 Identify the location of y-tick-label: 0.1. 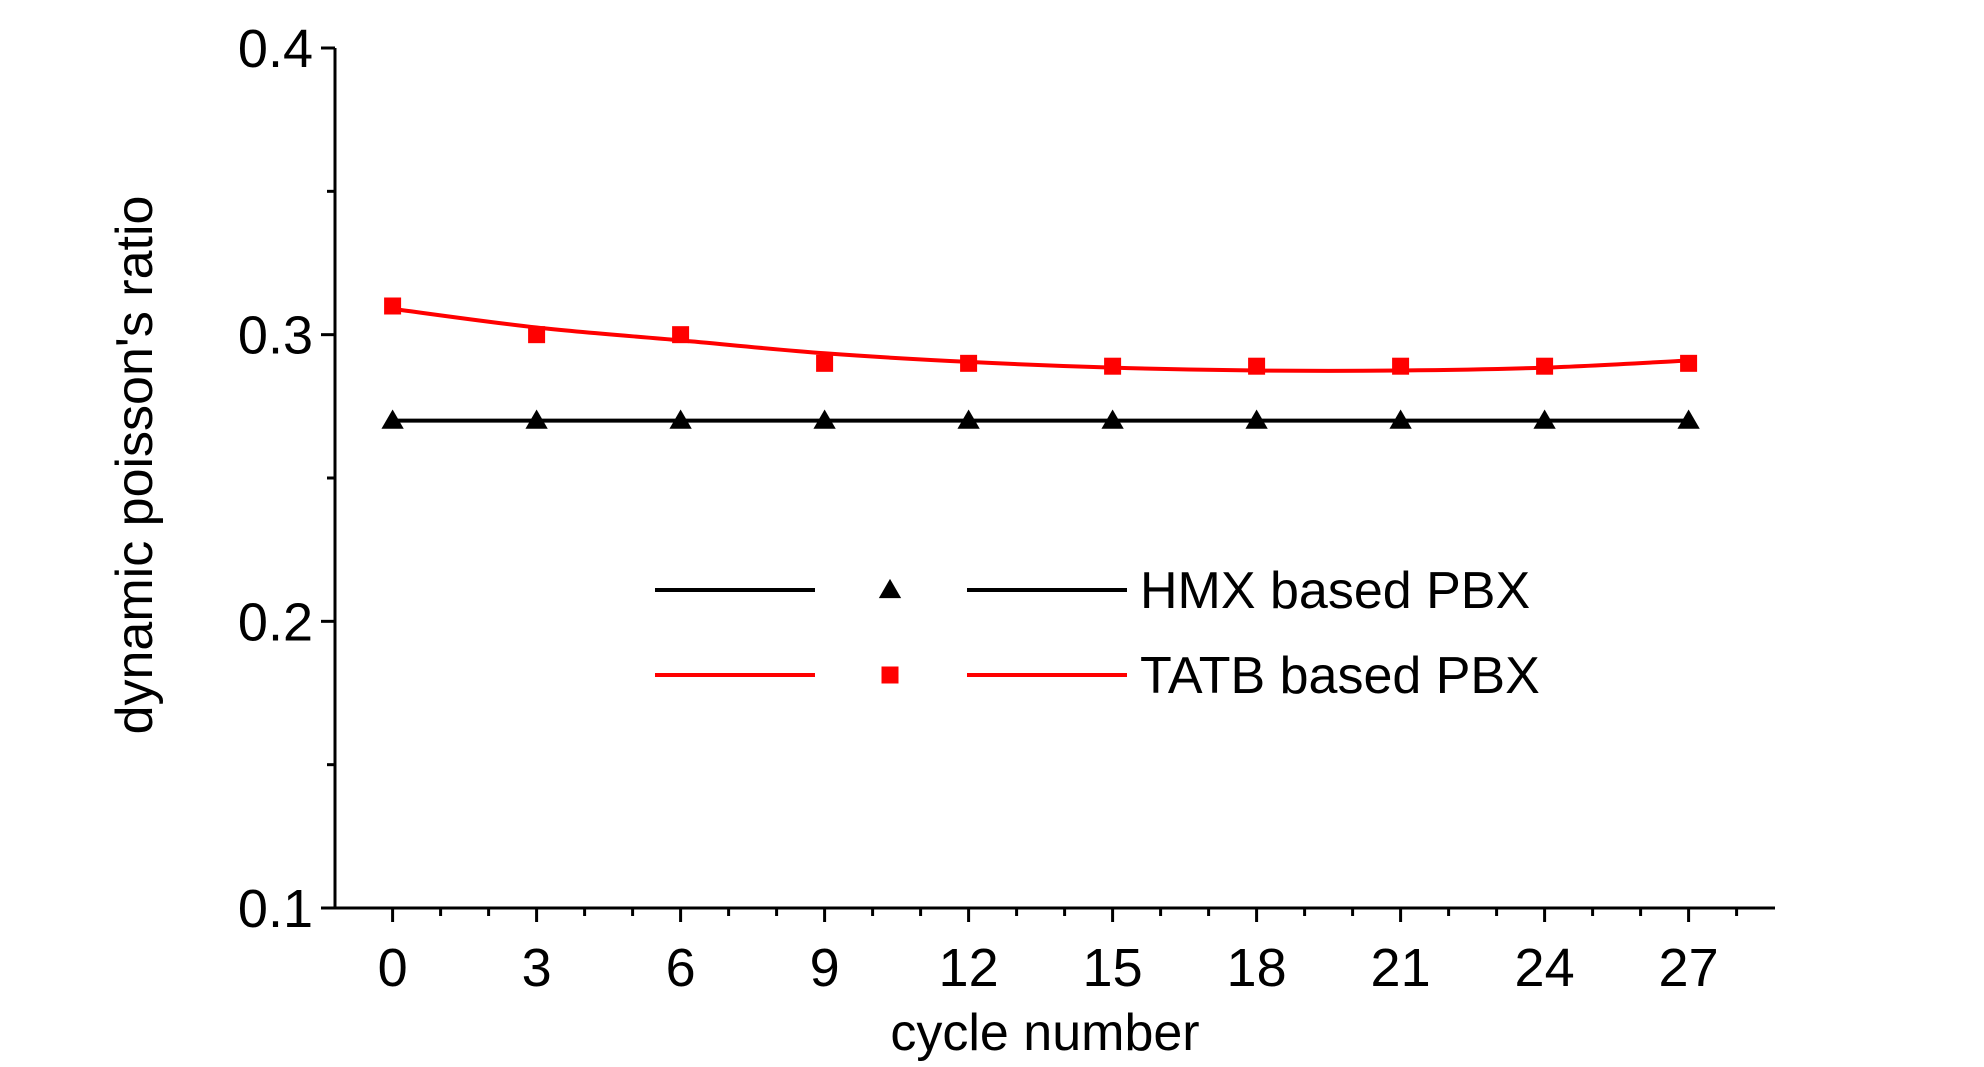
(275, 909).